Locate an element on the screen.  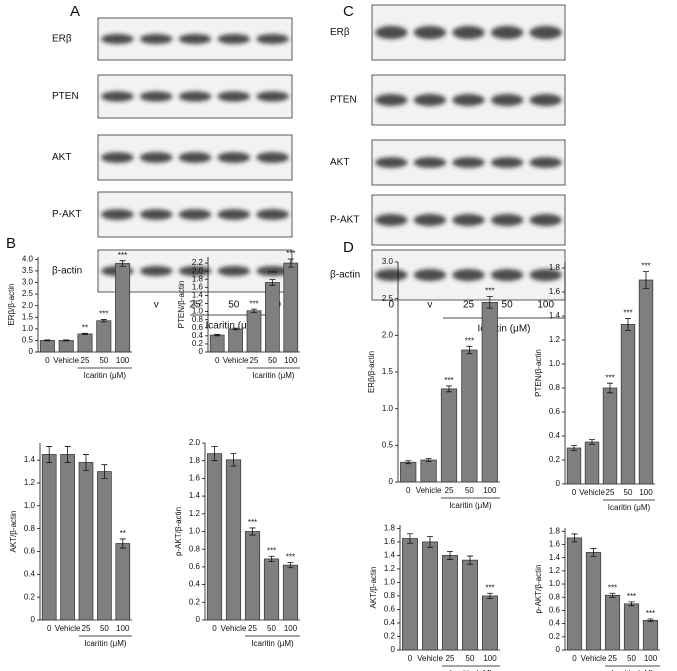
lane-label: 50 is located at coordinates (234, 305).